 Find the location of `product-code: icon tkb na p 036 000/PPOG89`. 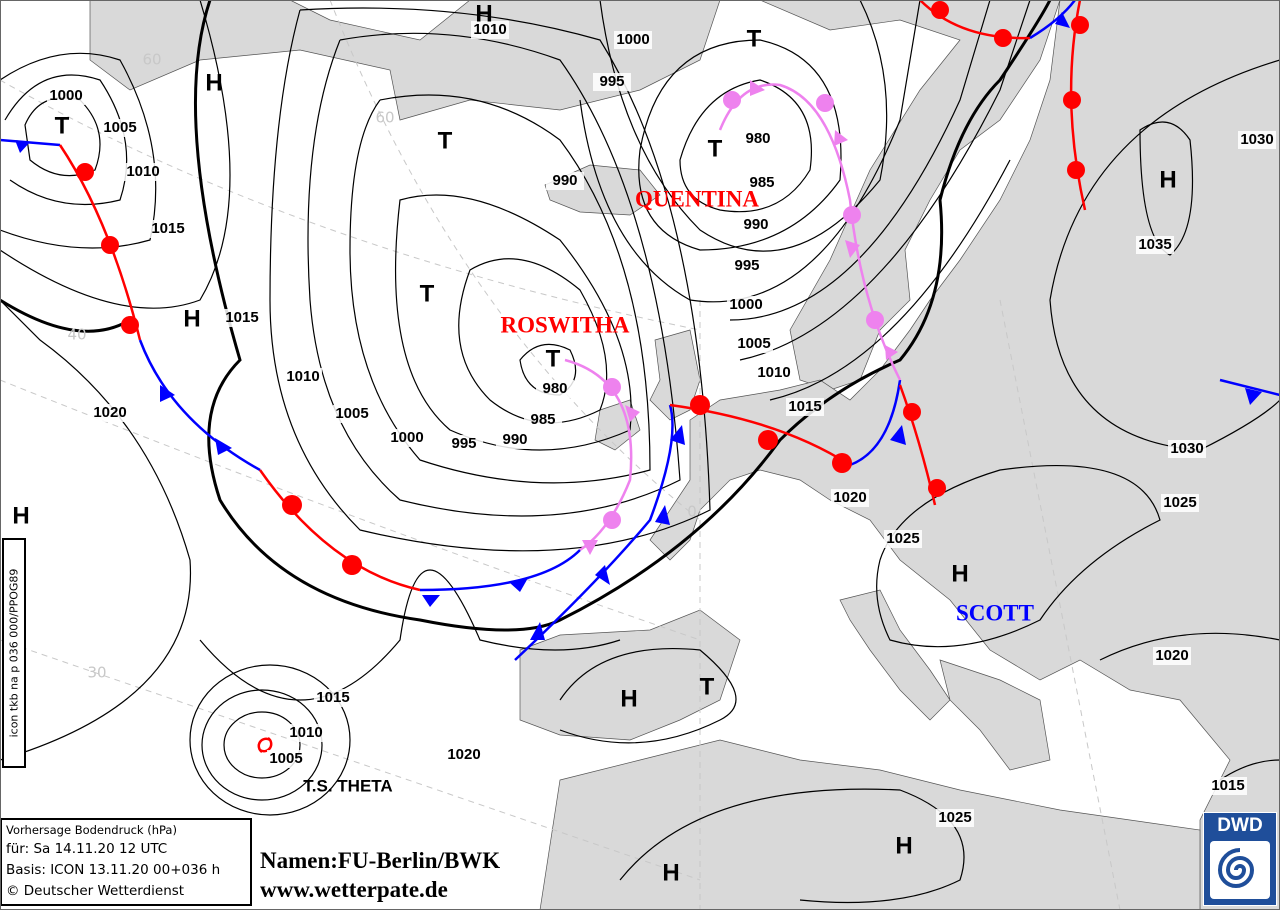

product-code: icon tkb na p 036 000/PPOG89 is located at coordinates (14, 653).